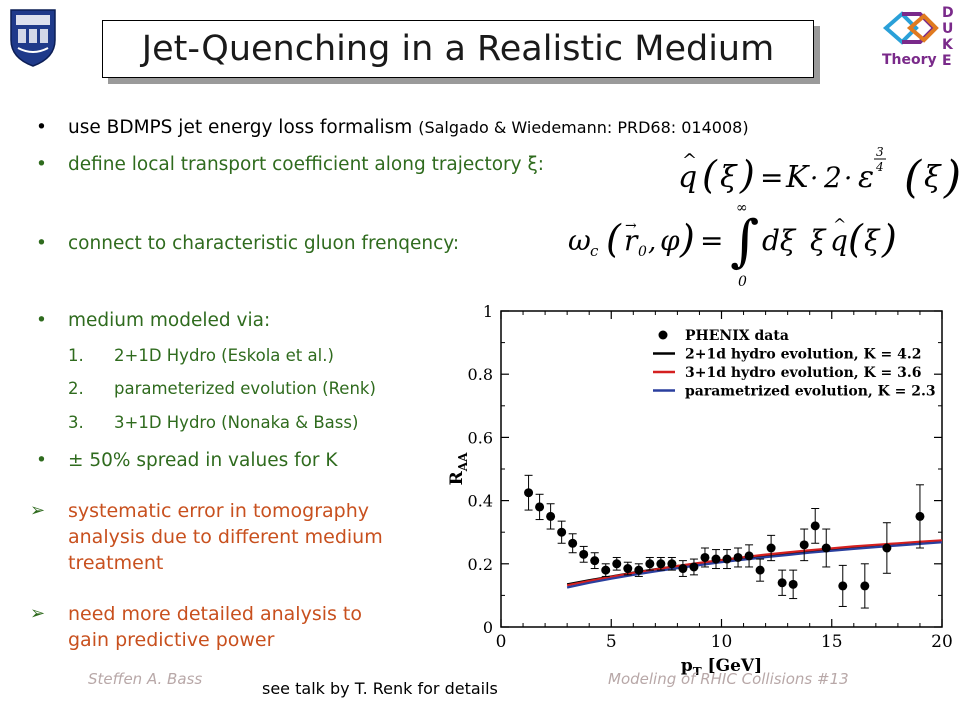 This screenshot has height=720, width=960. What do you see at coordinates (171, 640) in the screenshot?
I see `conclusion-2-line-2: gain predictive power` at bounding box center [171, 640].